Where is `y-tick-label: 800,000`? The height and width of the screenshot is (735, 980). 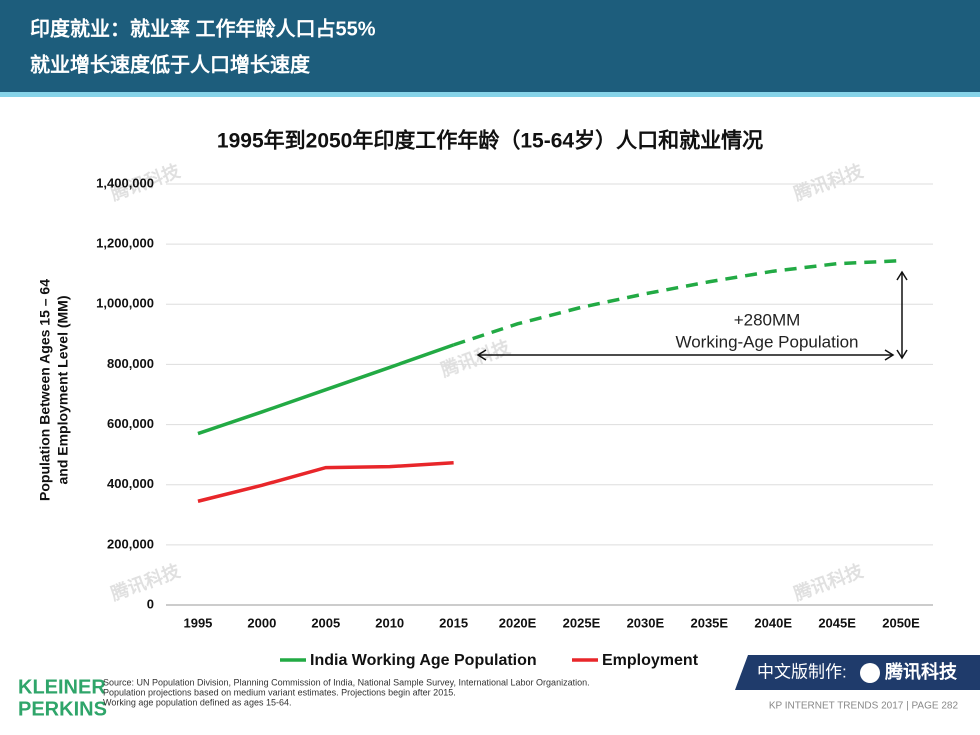
y-tick-label: 800,000 is located at coordinates (130, 363).